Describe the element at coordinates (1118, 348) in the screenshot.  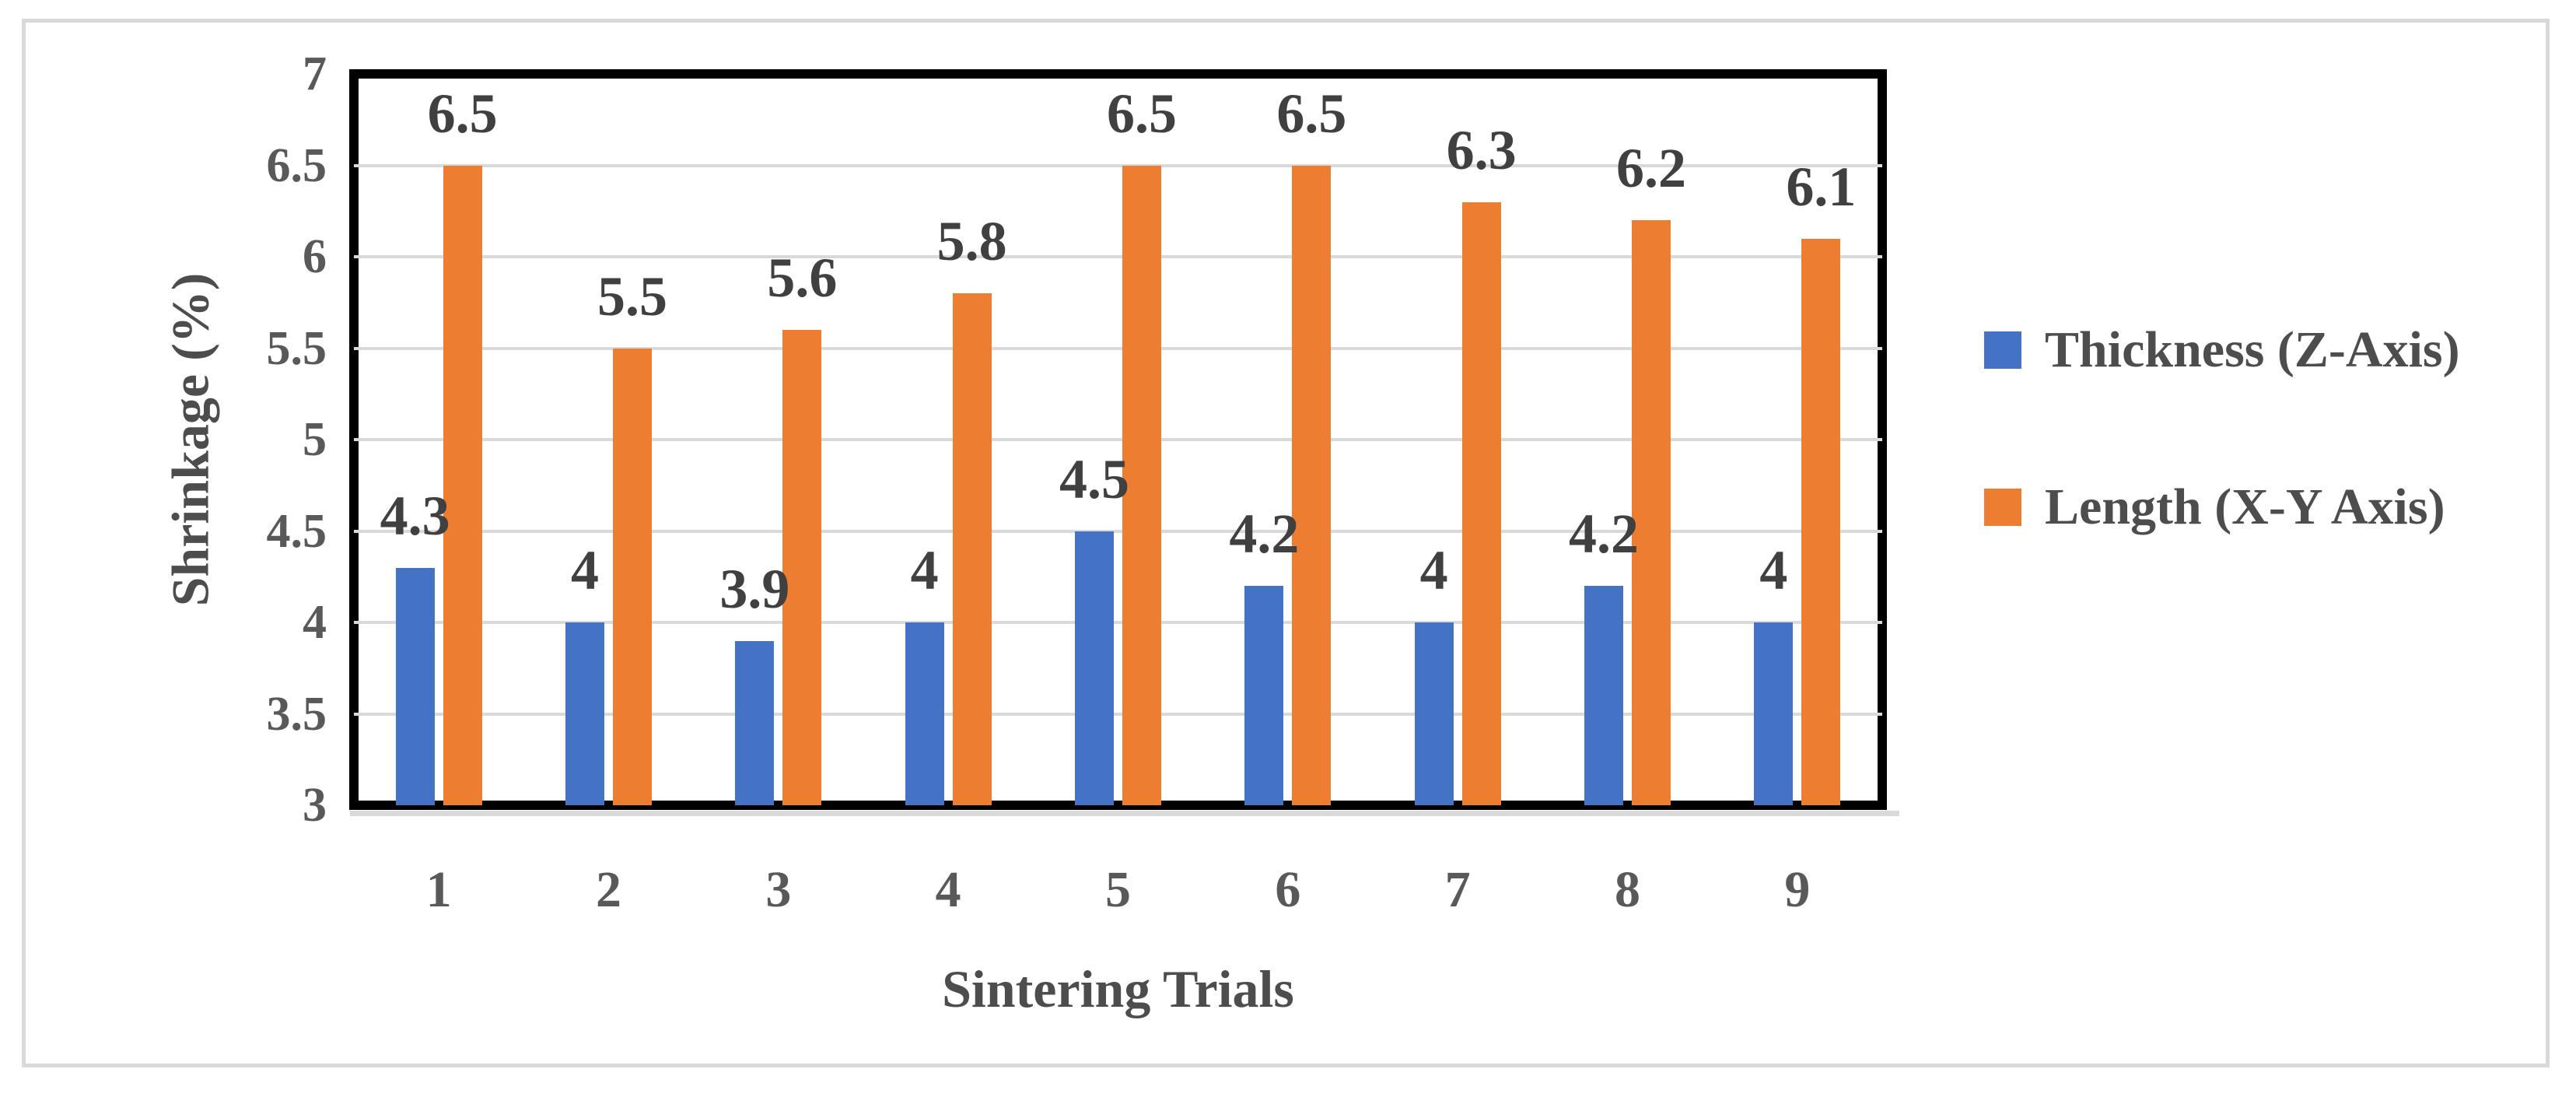
I see `gridline-y-5.5` at that location.